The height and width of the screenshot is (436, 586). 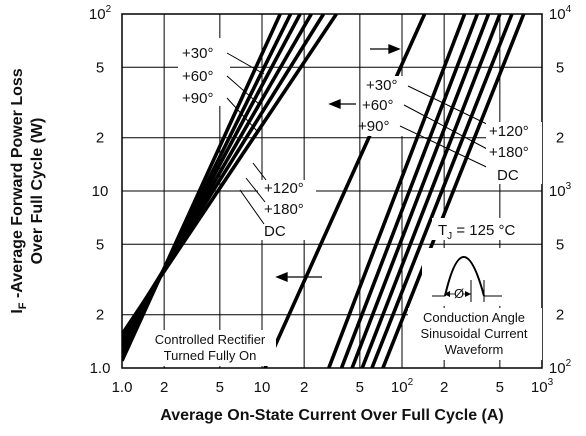 I want to click on right-y-tick-label: 2, so click(x=560, y=315).